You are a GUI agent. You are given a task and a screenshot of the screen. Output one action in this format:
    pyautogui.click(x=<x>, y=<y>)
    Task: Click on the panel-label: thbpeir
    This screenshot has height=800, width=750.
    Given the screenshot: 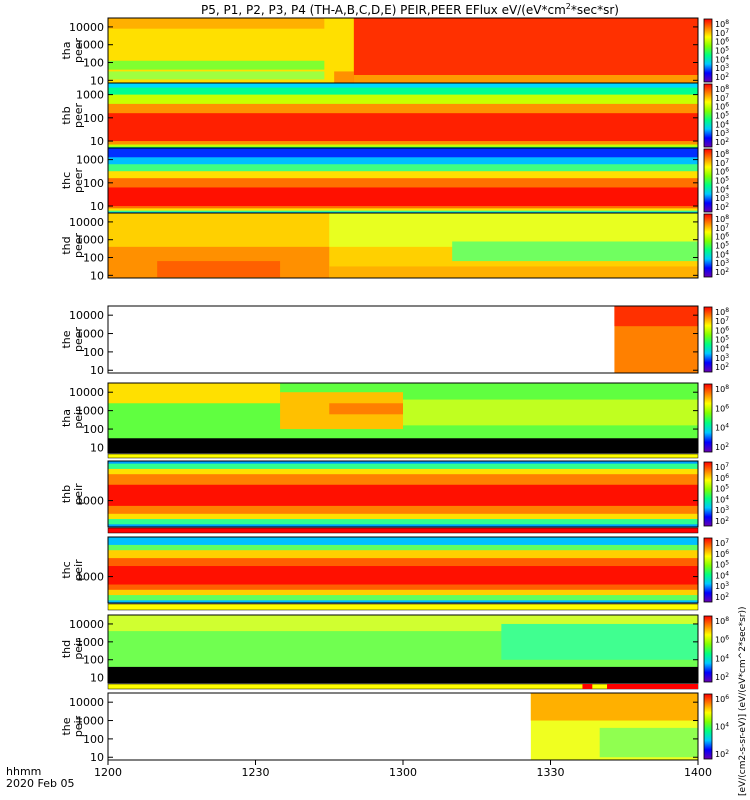 What is the action you would take?
    pyautogui.click(x=72, y=494)
    